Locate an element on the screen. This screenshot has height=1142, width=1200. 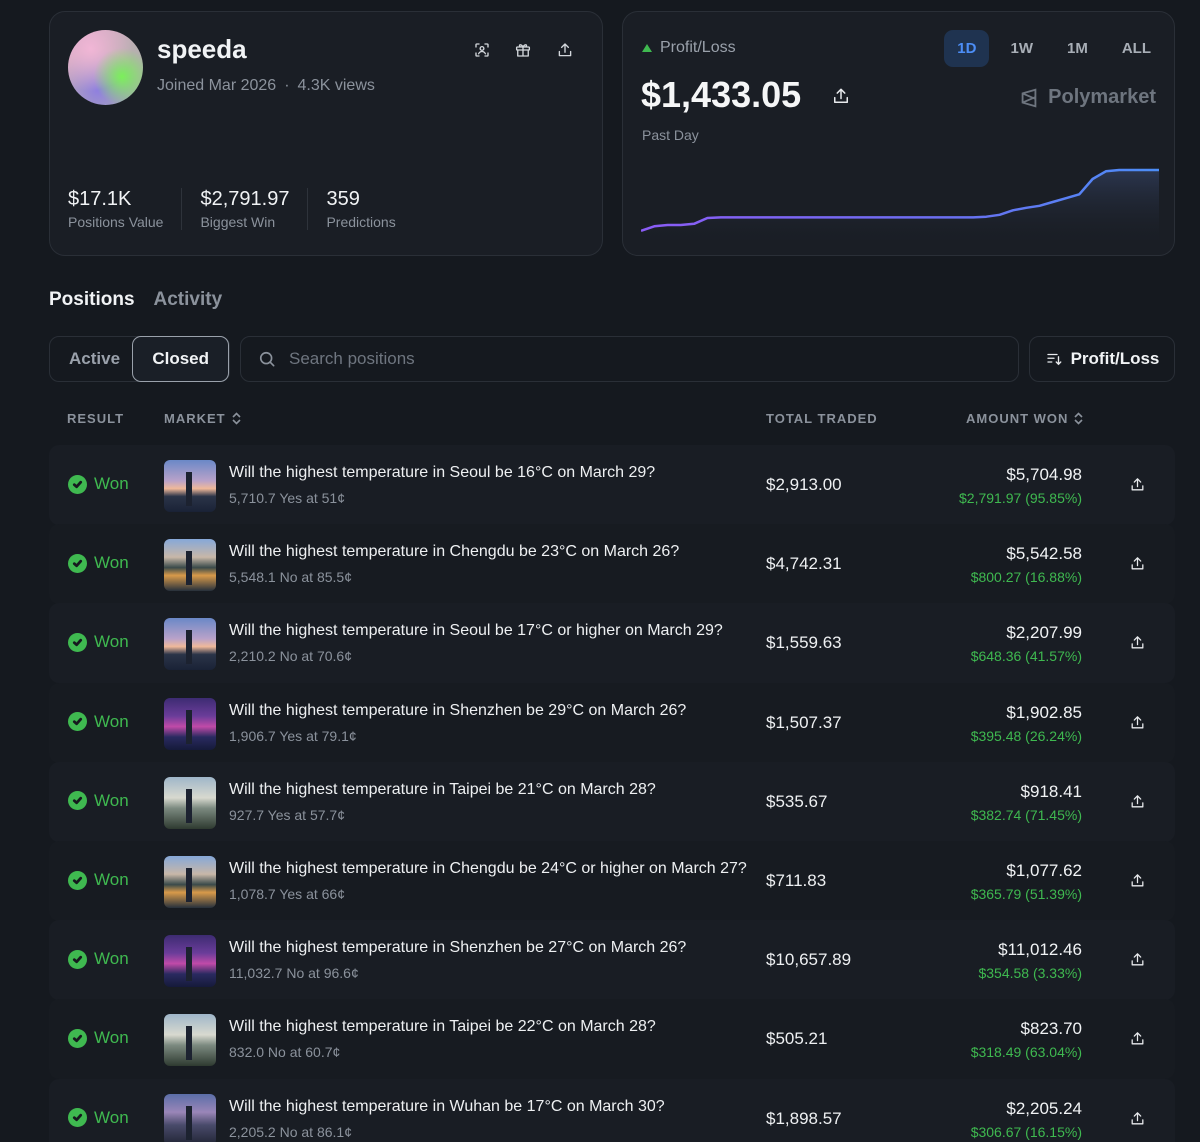
position-detail: 11,032.7 No at 96.6¢ is located at coordinates (294, 973).